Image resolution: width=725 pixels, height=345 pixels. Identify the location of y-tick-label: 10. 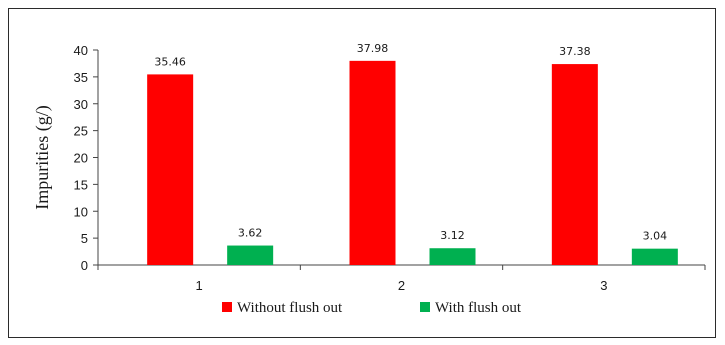
(81, 211).